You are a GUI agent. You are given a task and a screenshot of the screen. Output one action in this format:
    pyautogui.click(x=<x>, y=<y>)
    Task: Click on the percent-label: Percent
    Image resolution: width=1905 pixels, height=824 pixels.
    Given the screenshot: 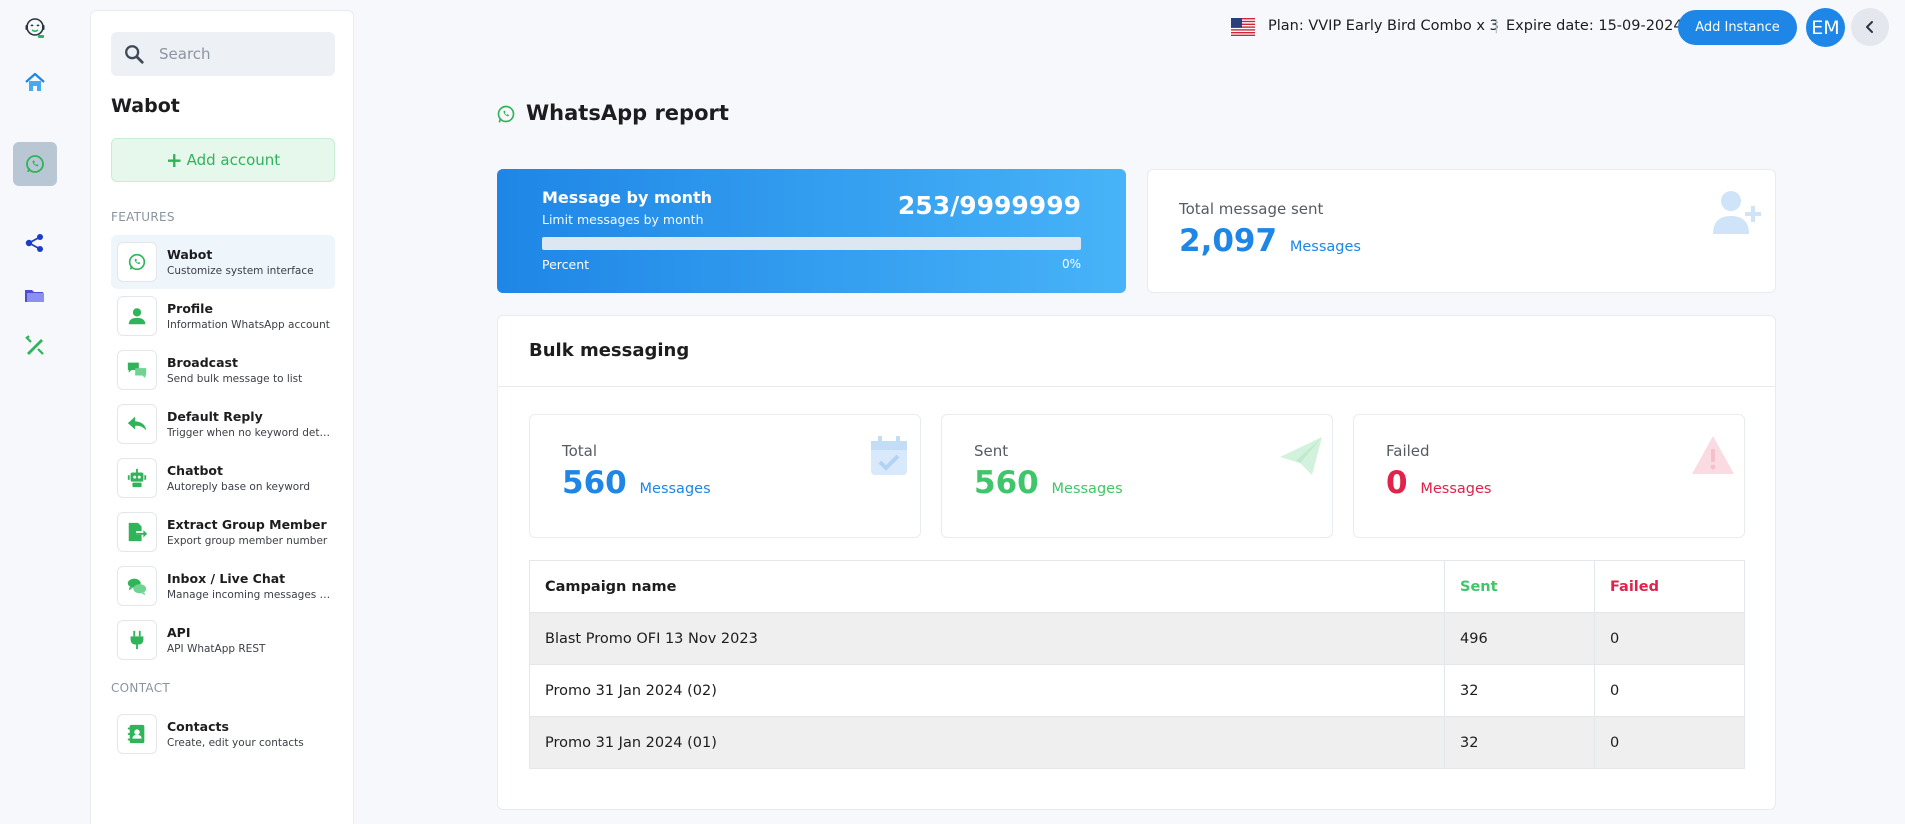 What is the action you would take?
    pyautogui.click(x=566, y=264)
    